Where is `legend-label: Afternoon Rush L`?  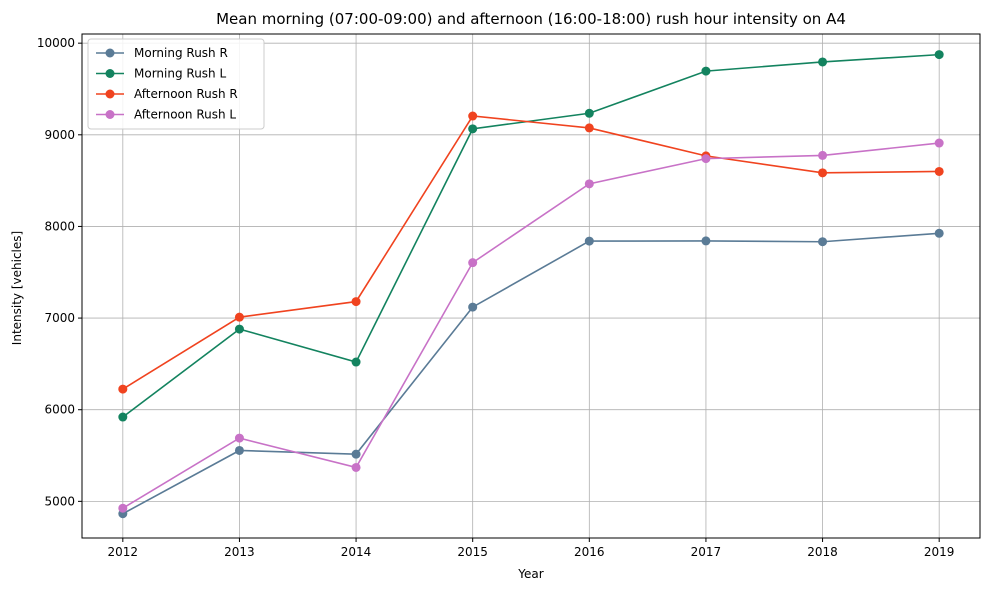
legend-label: Afternoon Rush L is located at coordinates (185, 115).